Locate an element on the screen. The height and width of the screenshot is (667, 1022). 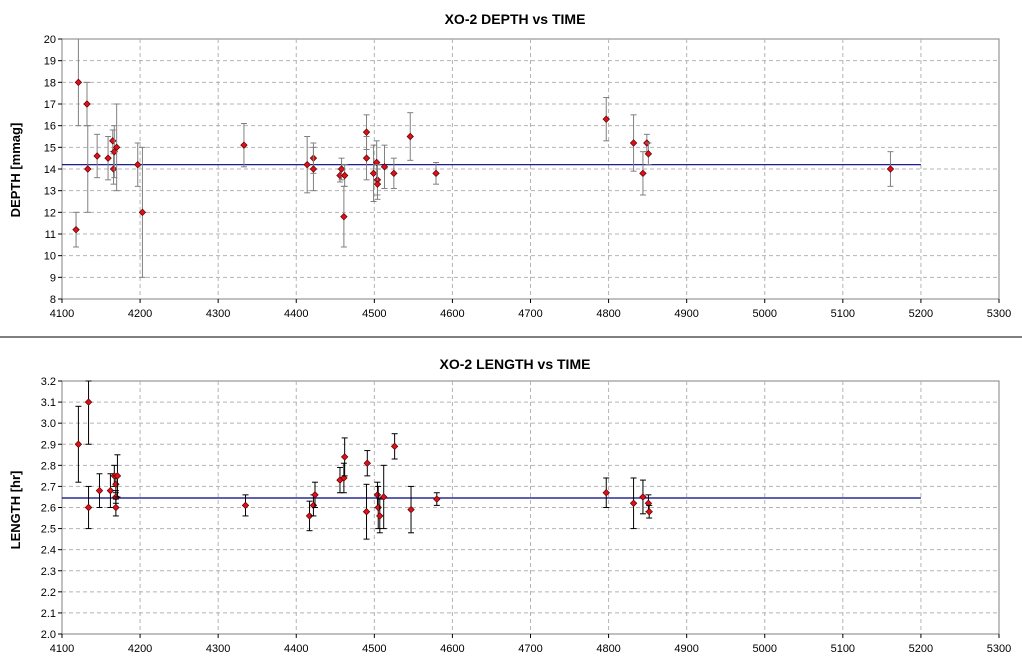
depth-x-tick-label: 4100 is located at coordinates (62, 314).